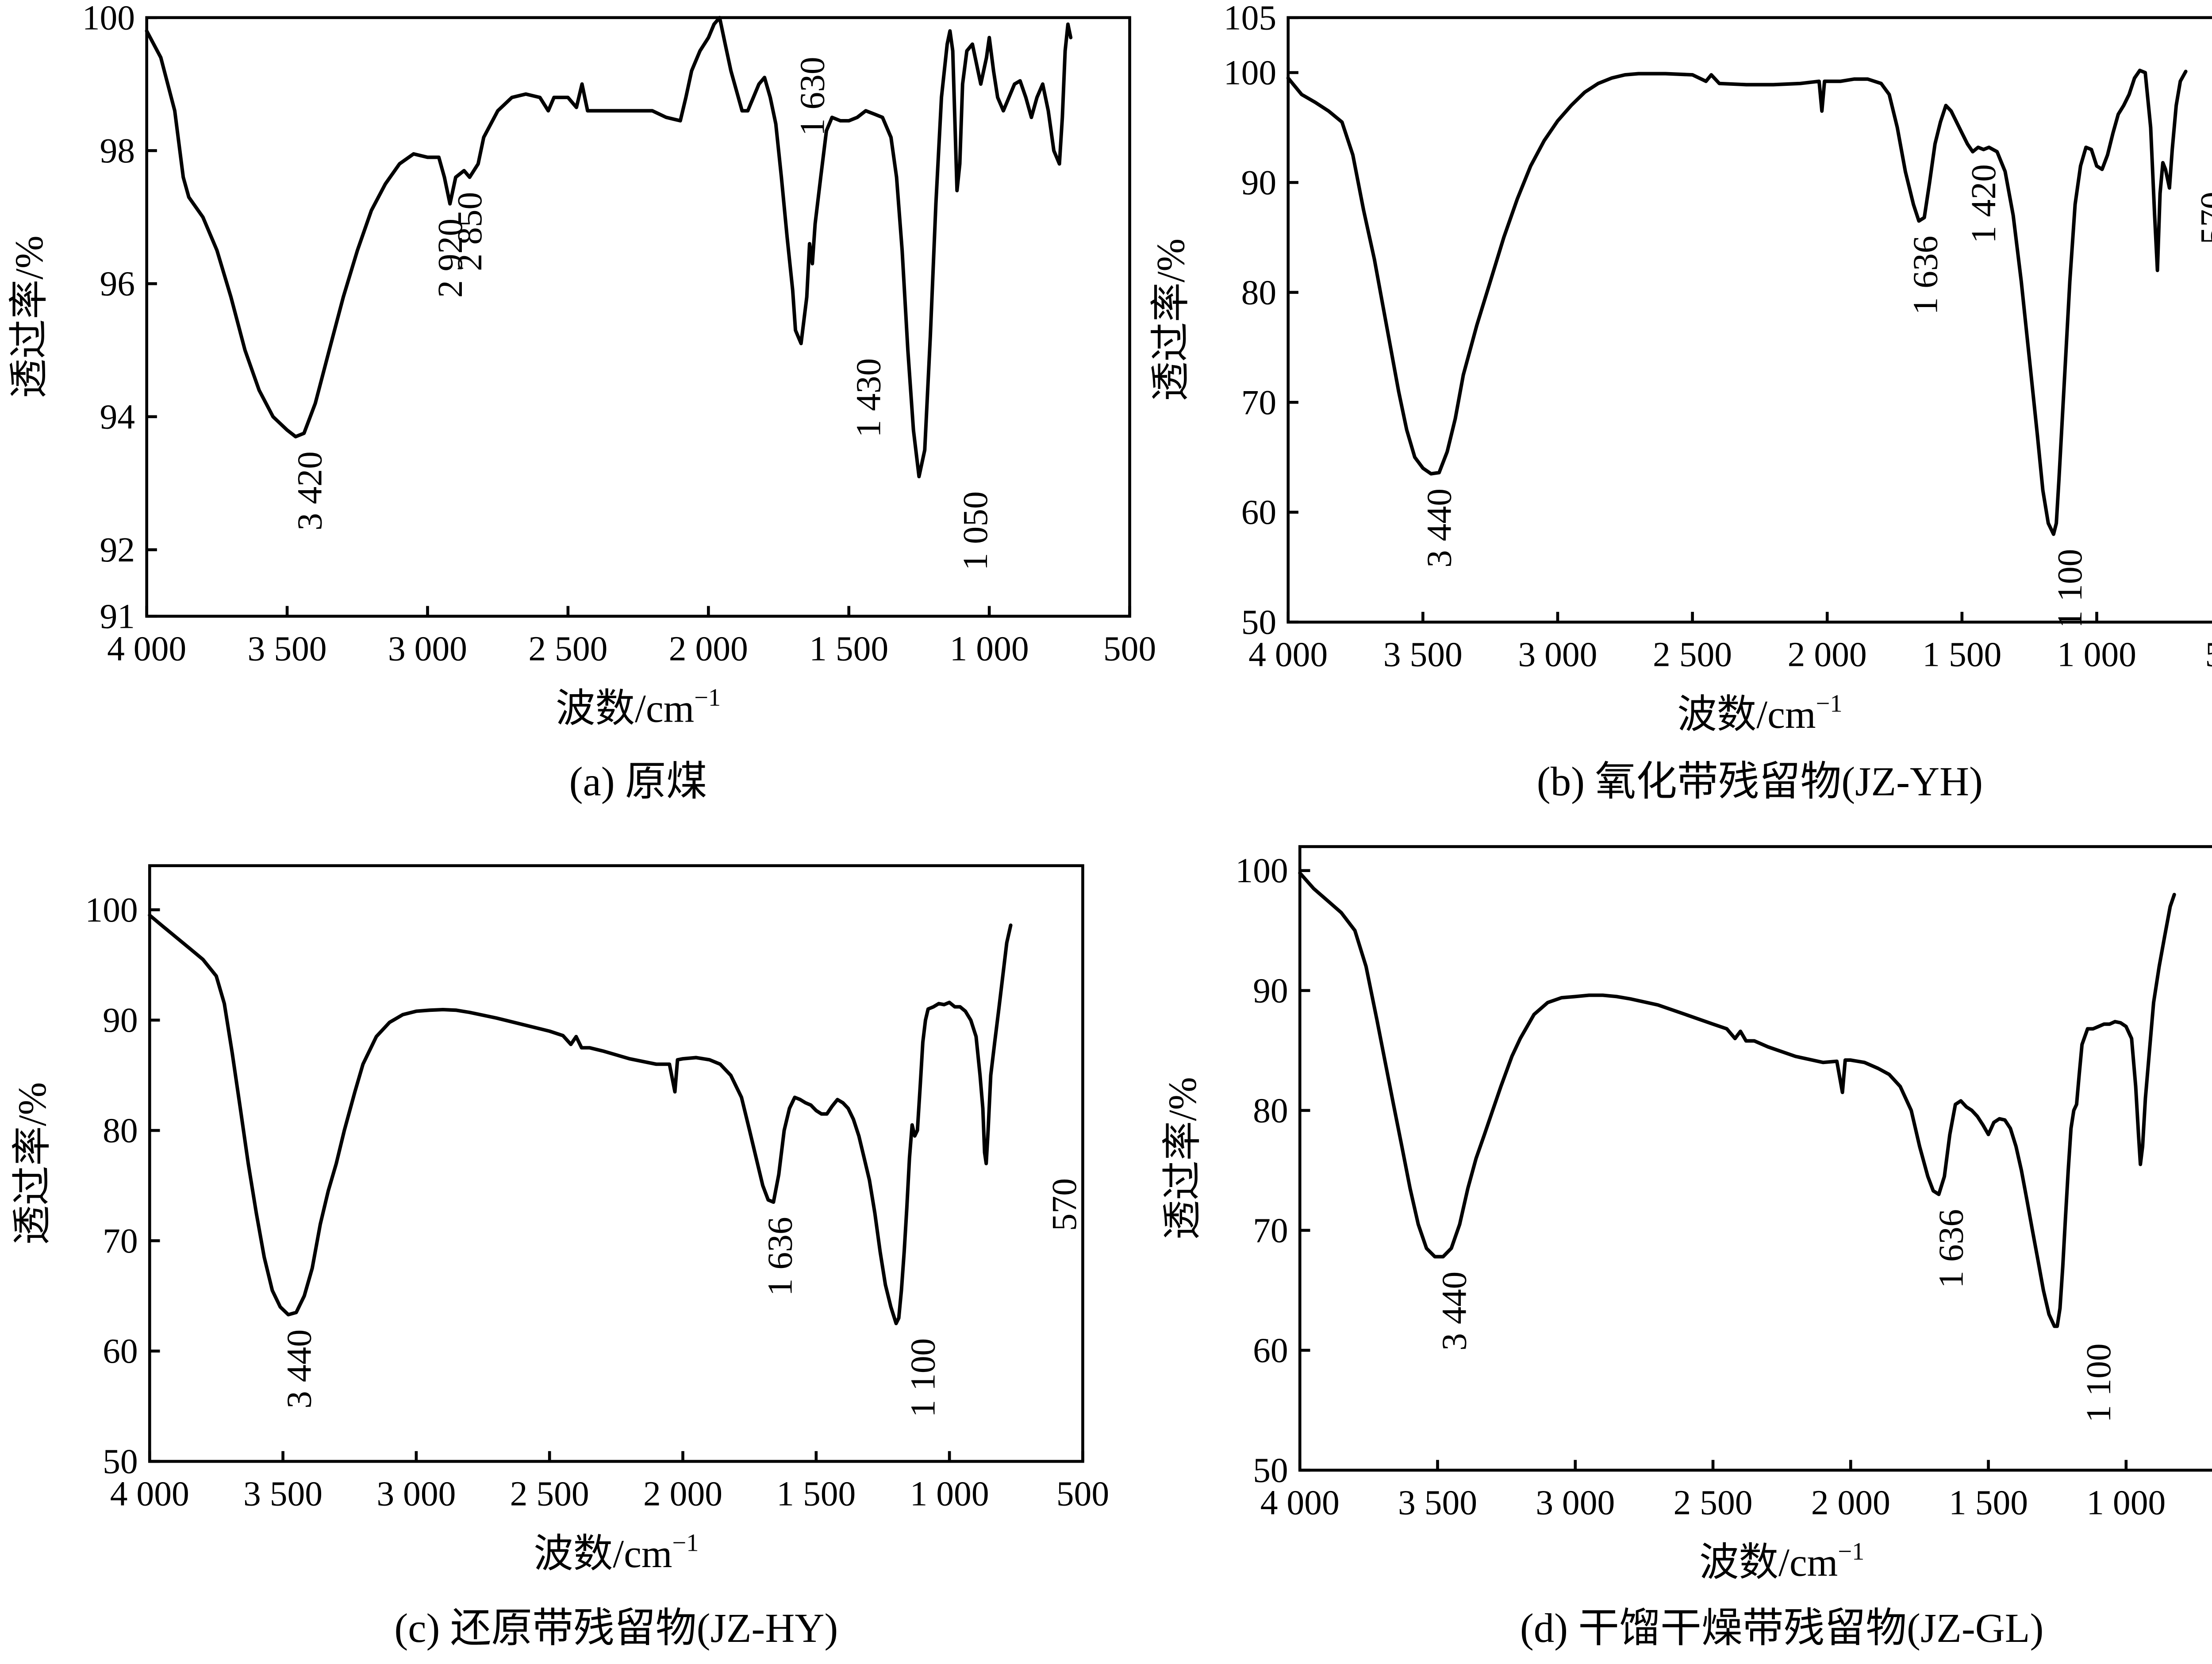 The width and height of the screenshot is (2212, 1664). Describe the element at coordinates (117, 417) in the screenshot. I see `y-tick-label: 94` at that location.